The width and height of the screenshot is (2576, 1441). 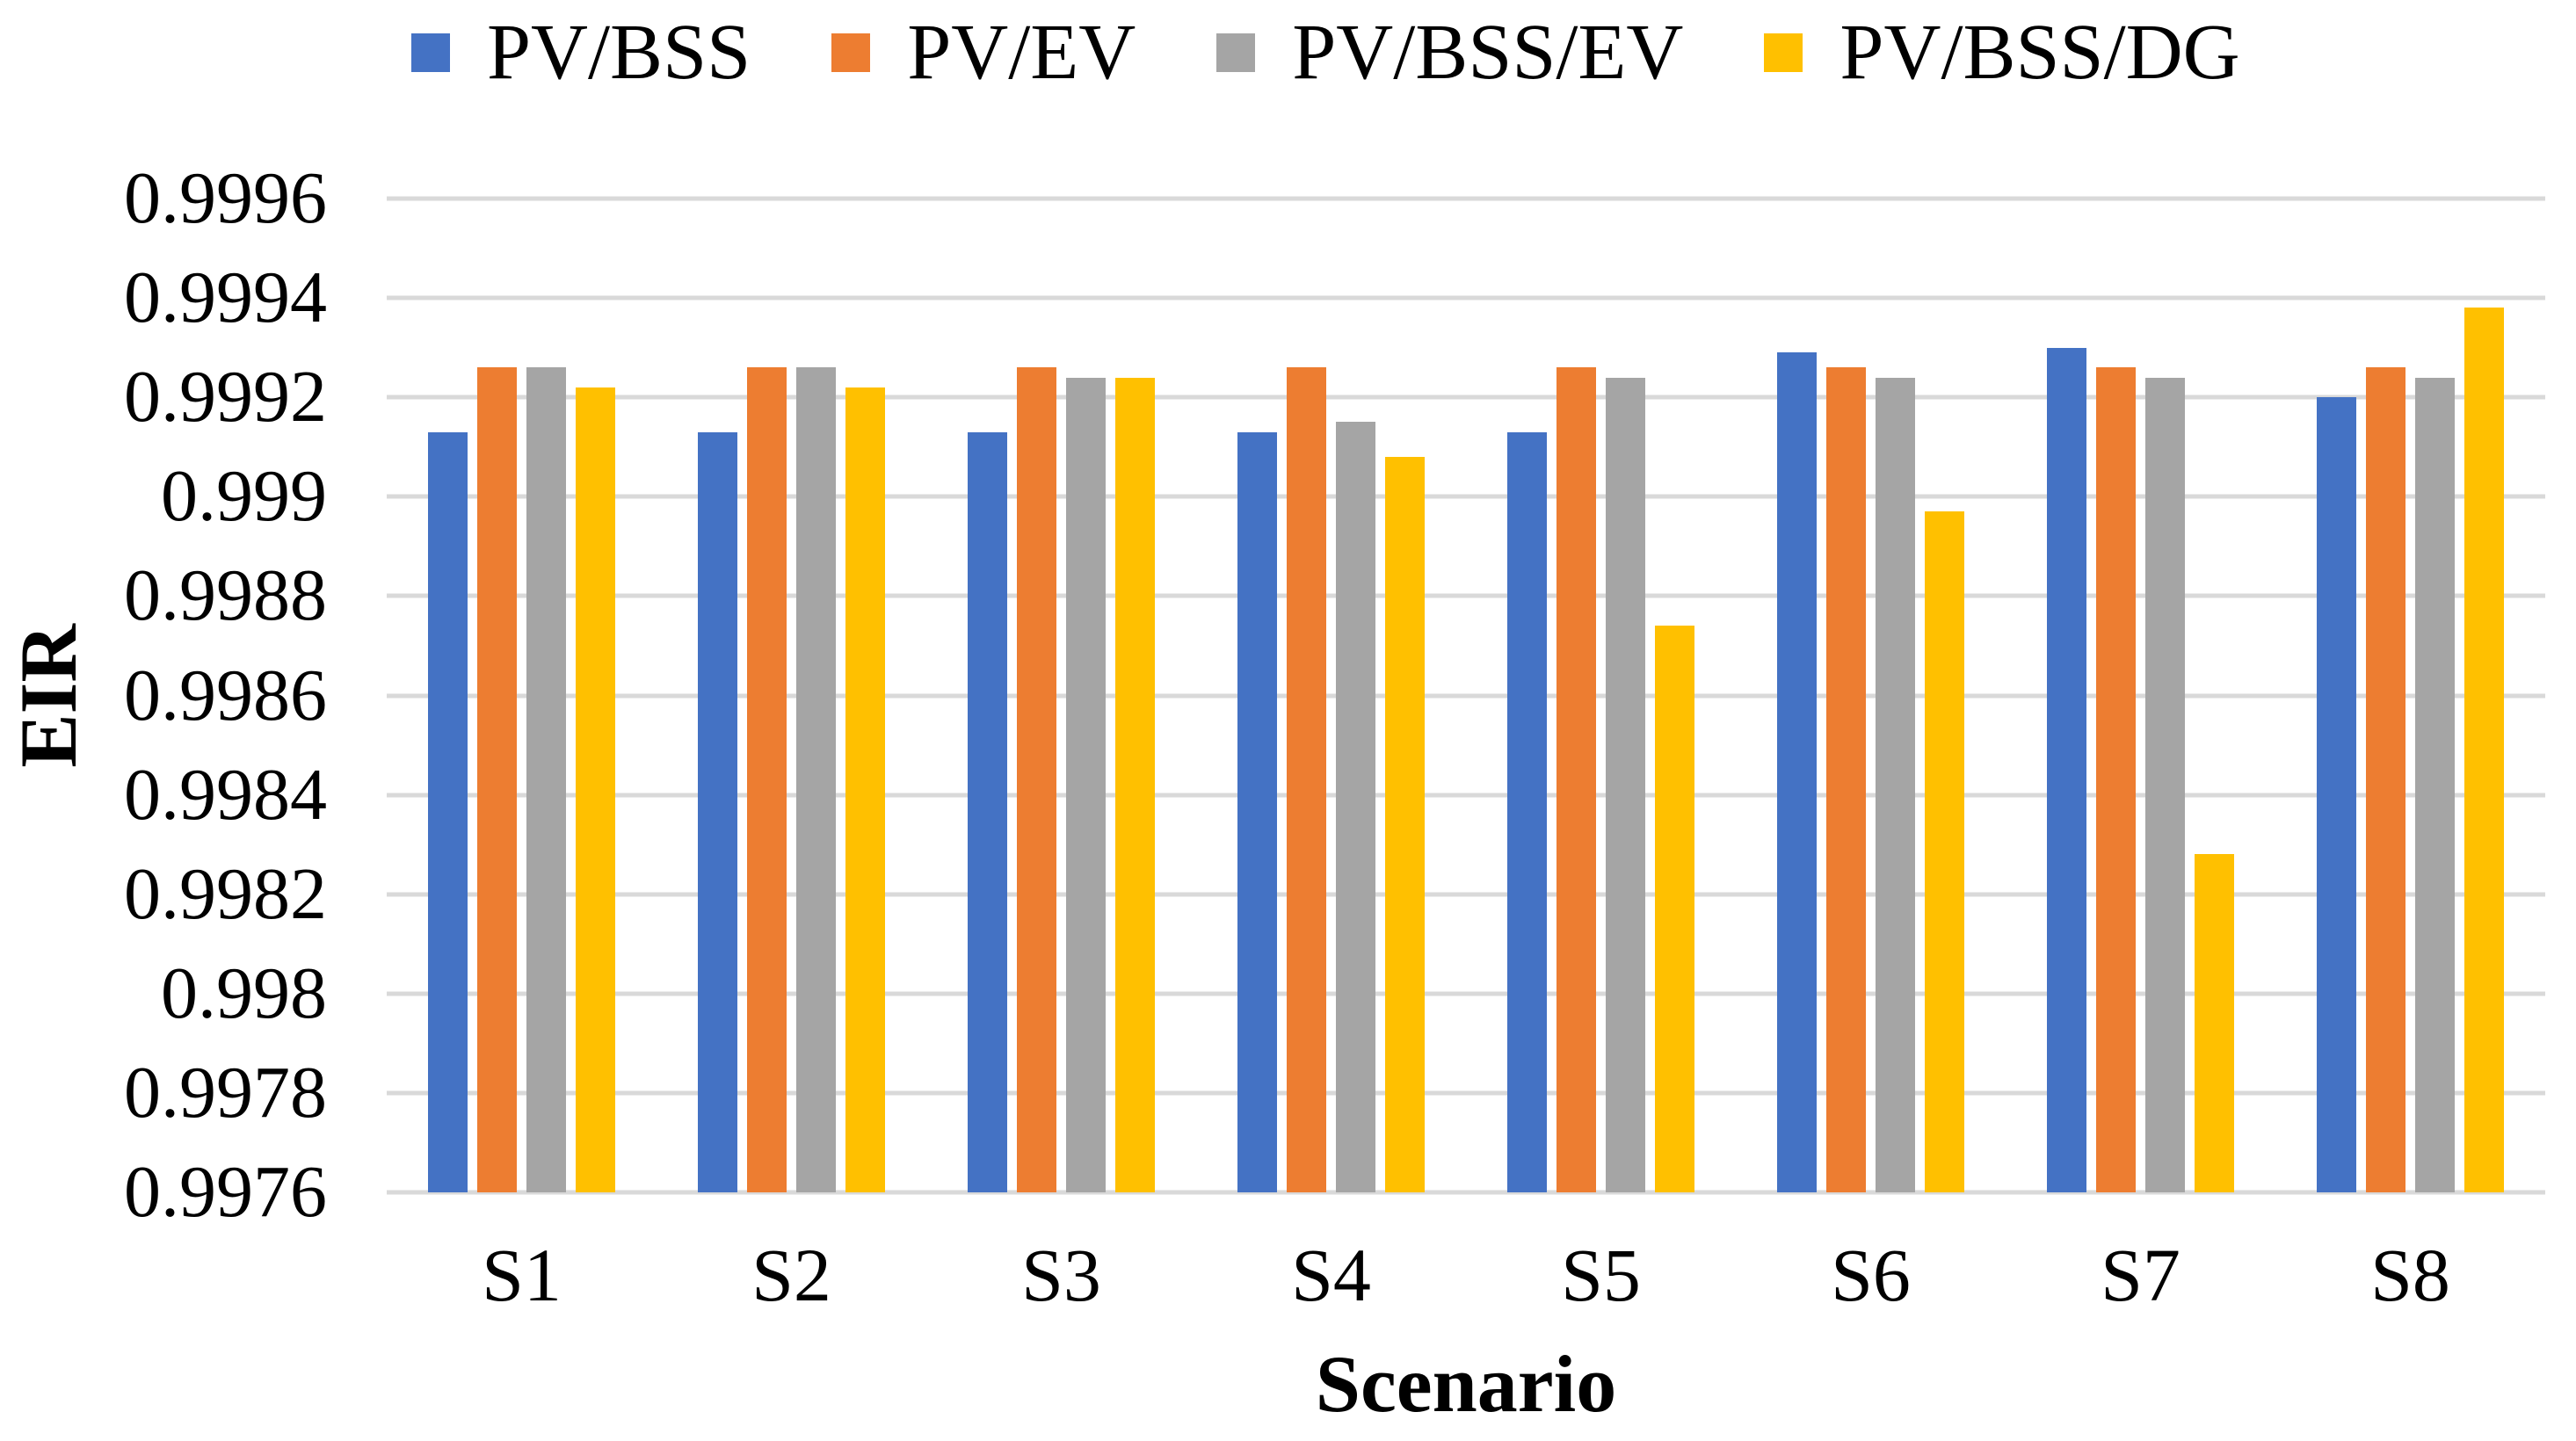 What do you see at coordinates (225, 298) in the screenshot?
I see `y-tick-label: 0.9994` at bounding box center [225, 298].